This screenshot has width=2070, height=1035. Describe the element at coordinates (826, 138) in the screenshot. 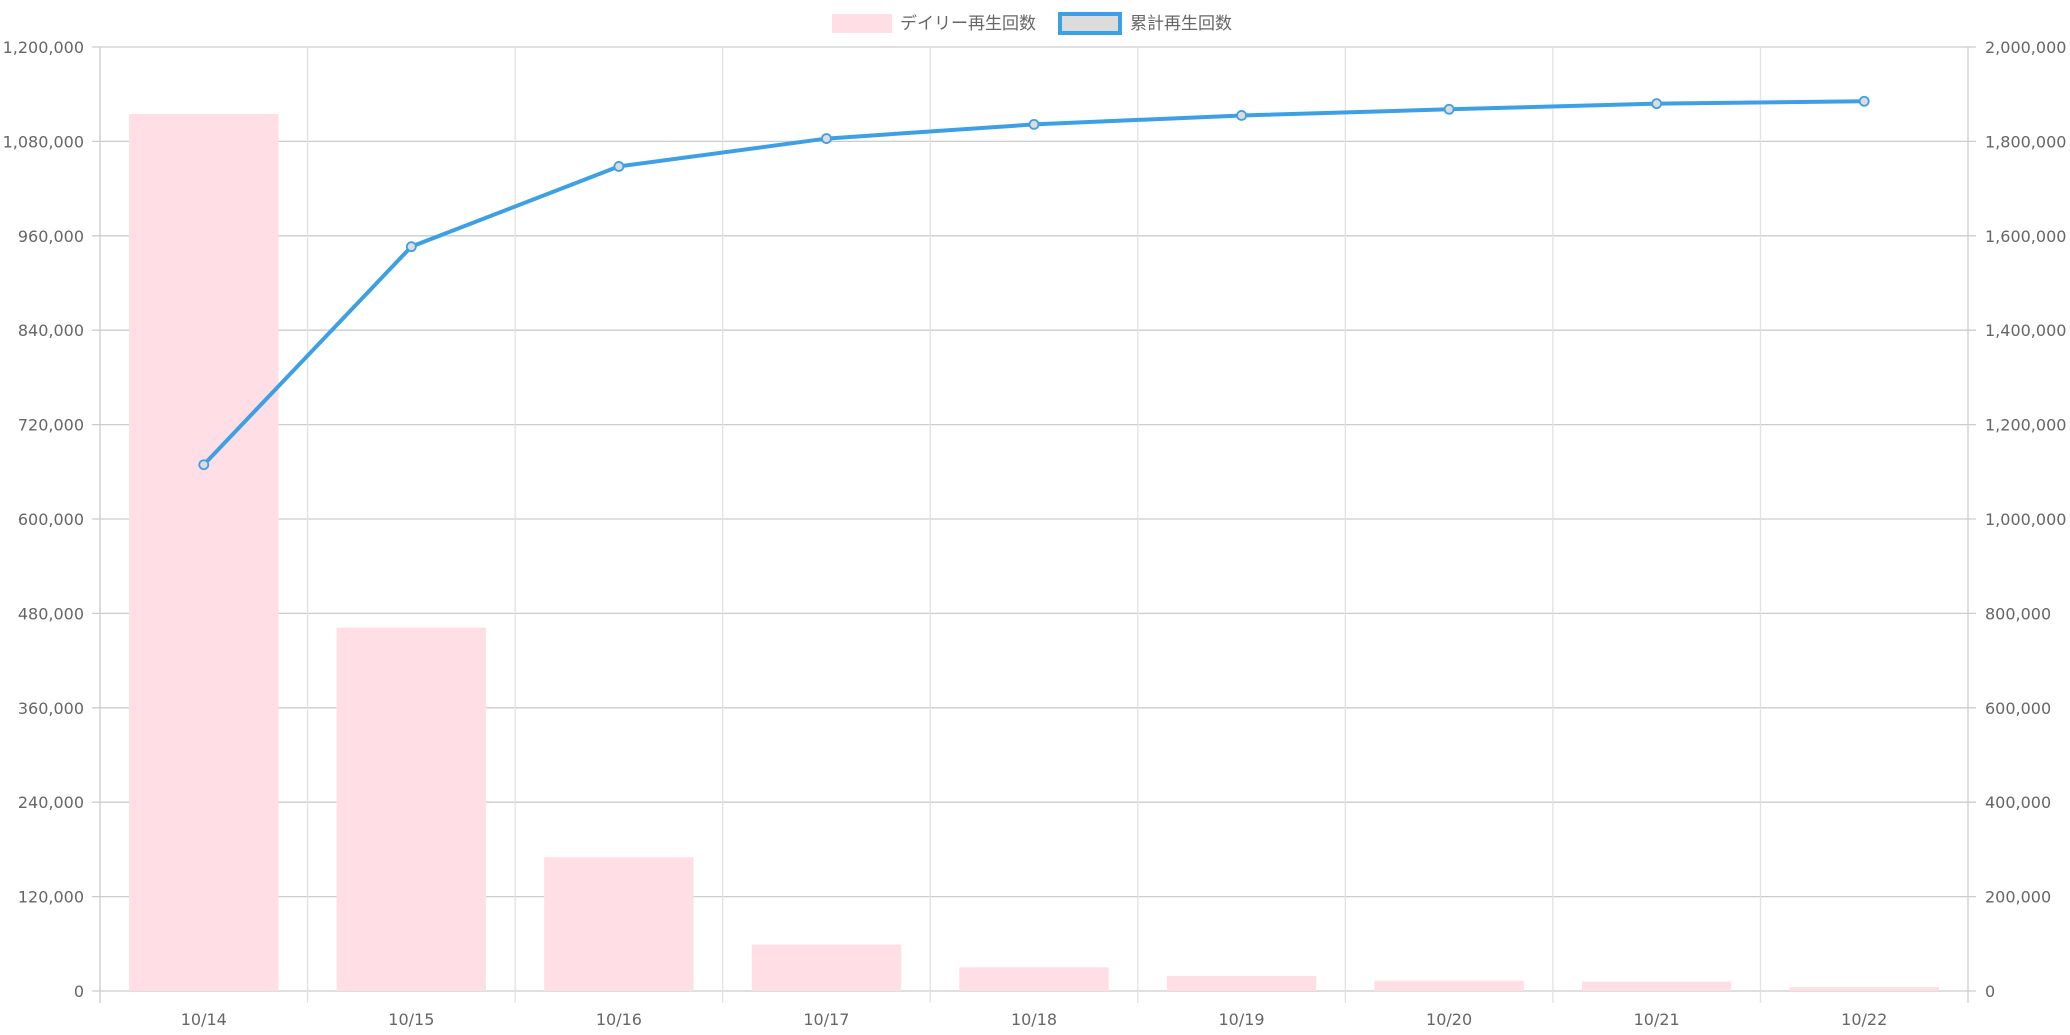

I see `line-point-10/17` at that location.